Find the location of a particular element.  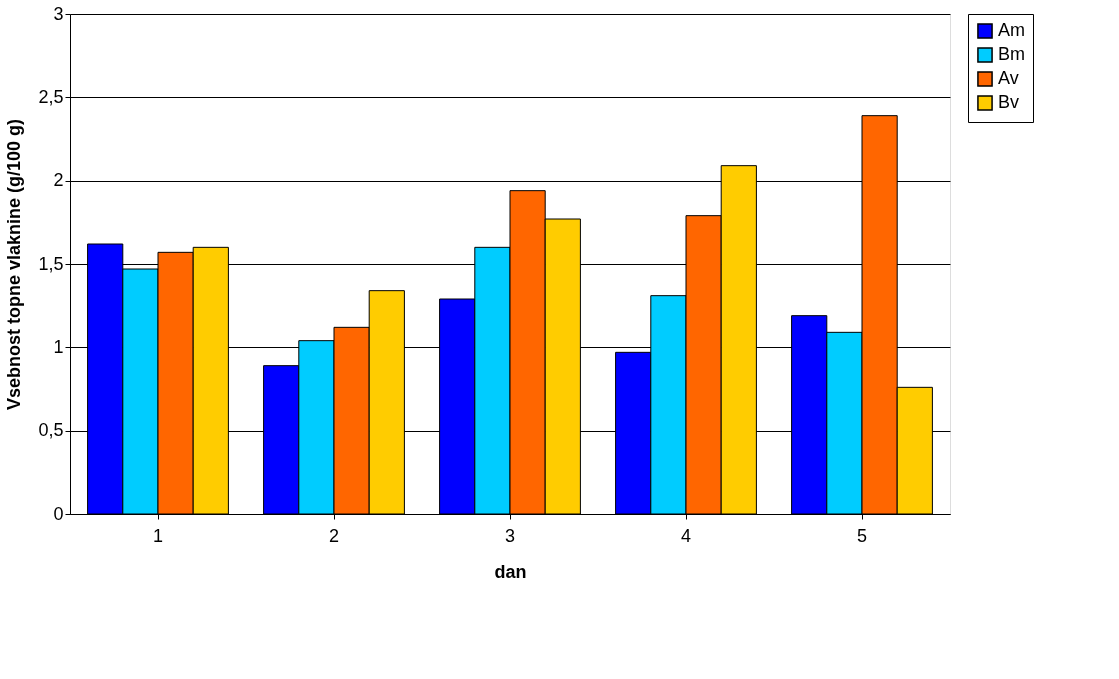

y-tick-label: 2 is located at coordinates (58, 180).